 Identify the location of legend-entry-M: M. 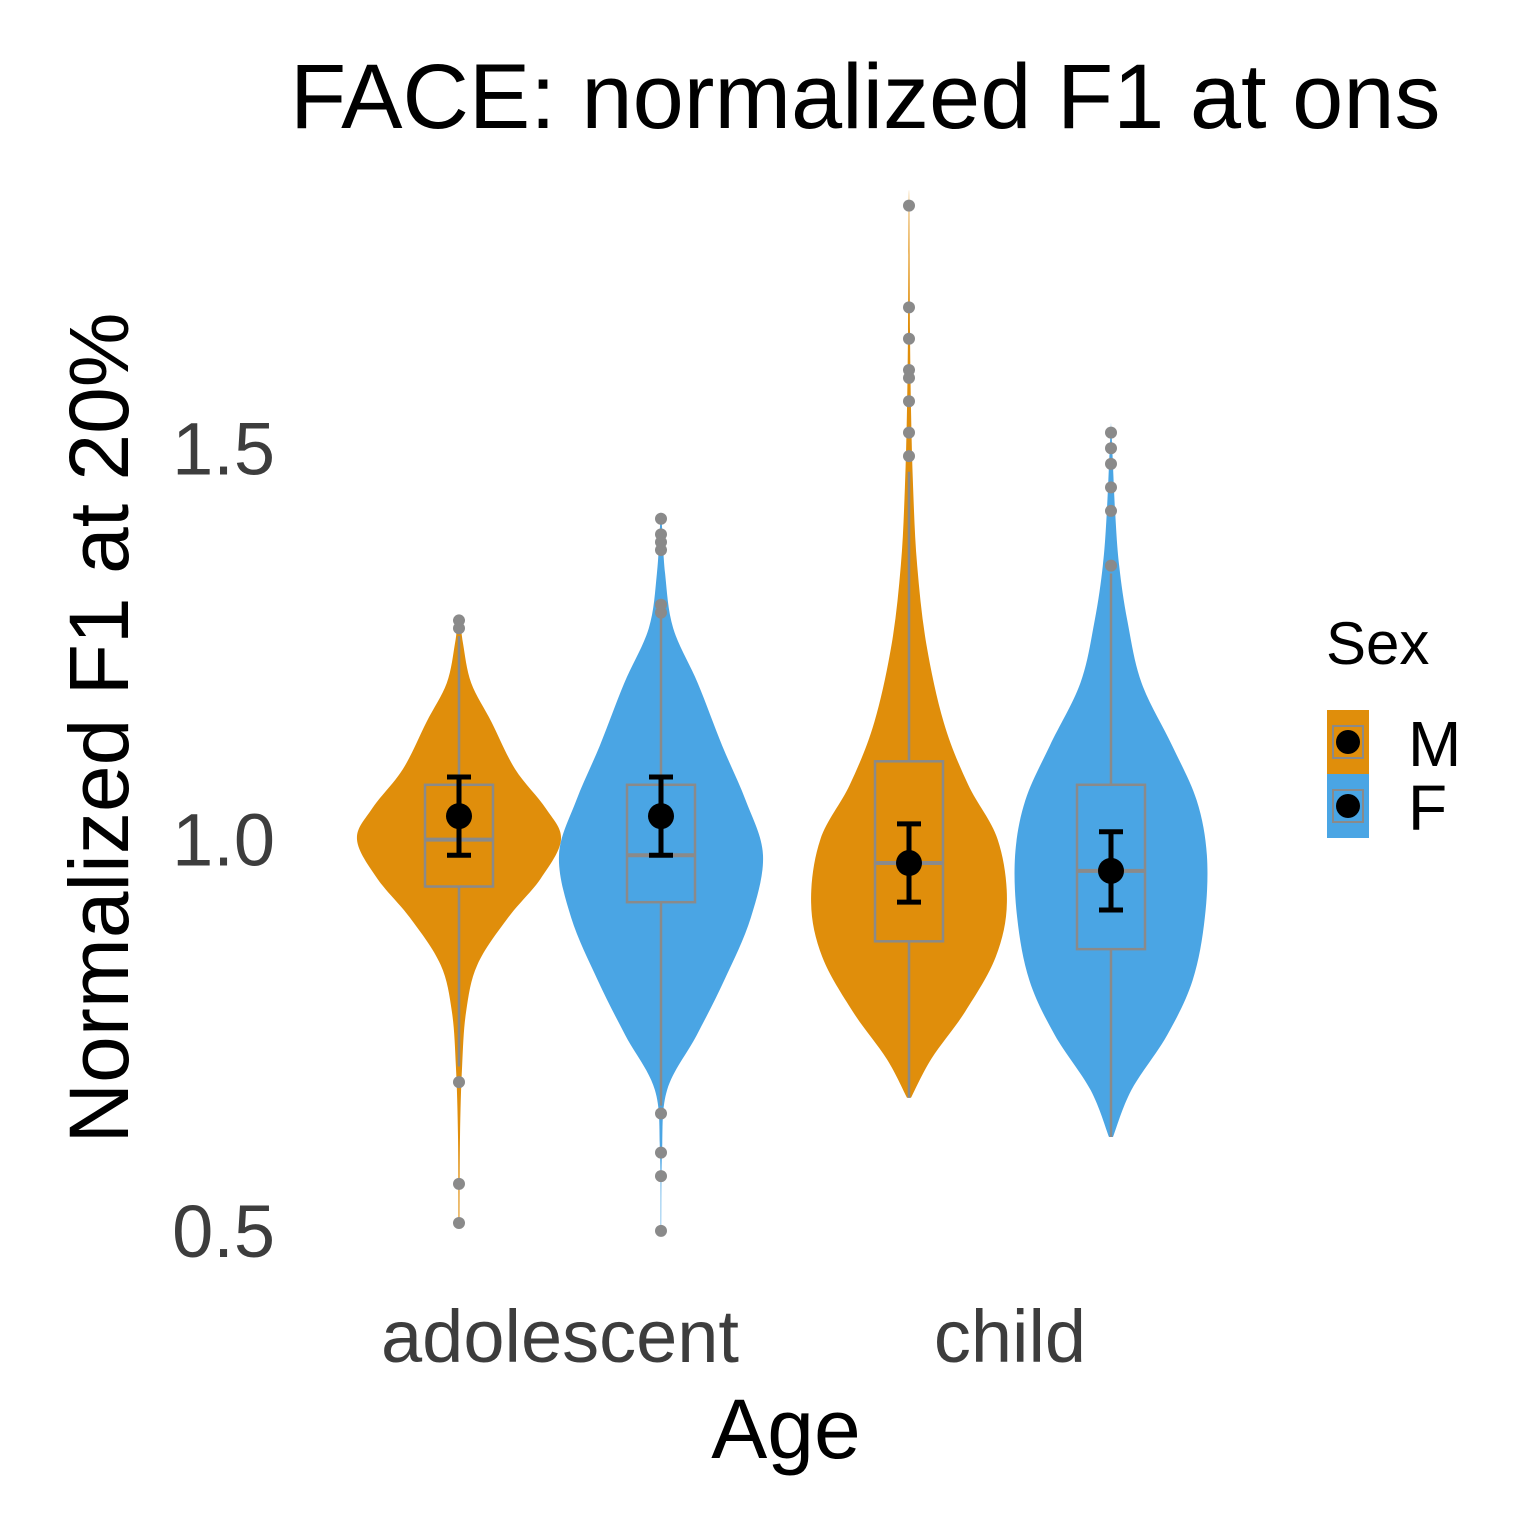
(1394, 744).